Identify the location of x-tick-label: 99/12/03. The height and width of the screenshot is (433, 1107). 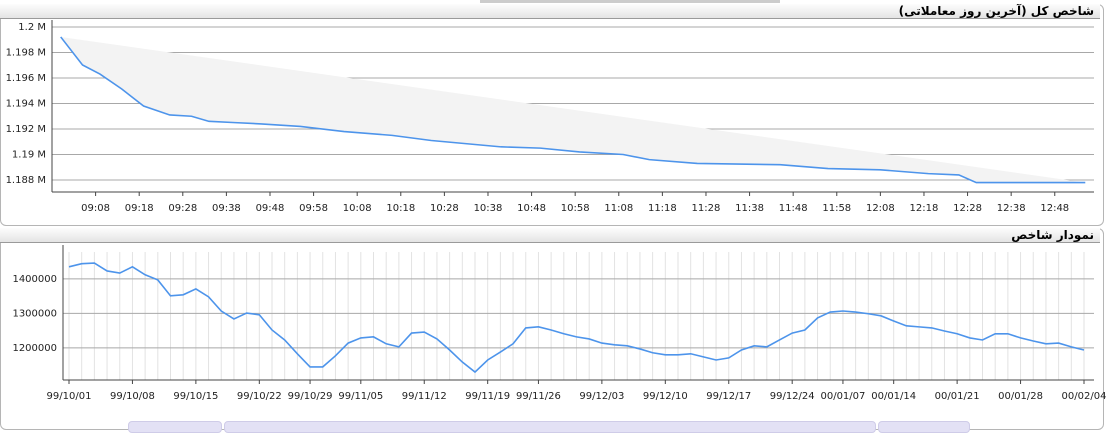
(601, 396).